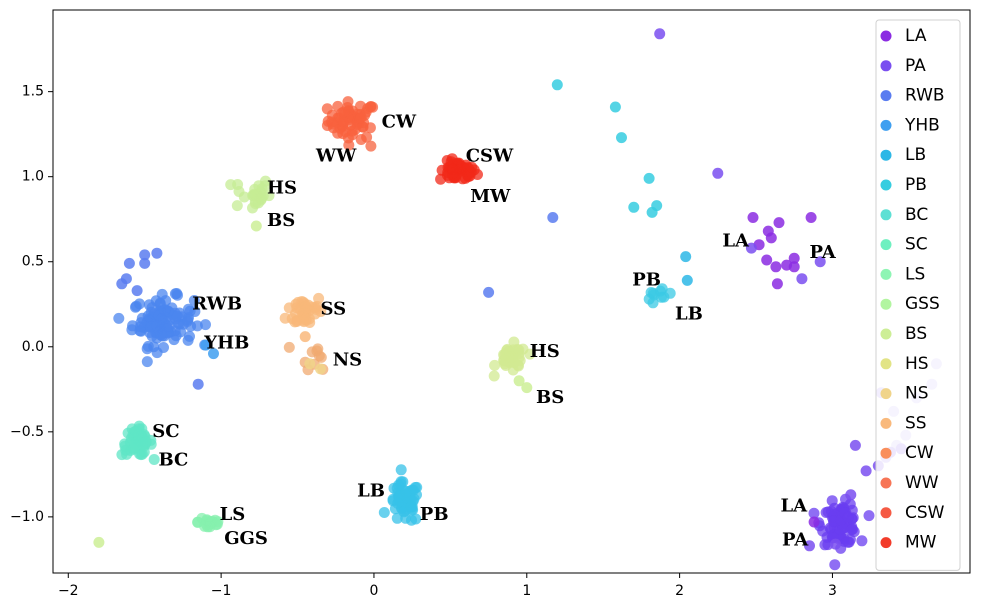  Describe the element at coordinates (679, 591) in the screenshot. I see `x-tick-label: 2` at that location.